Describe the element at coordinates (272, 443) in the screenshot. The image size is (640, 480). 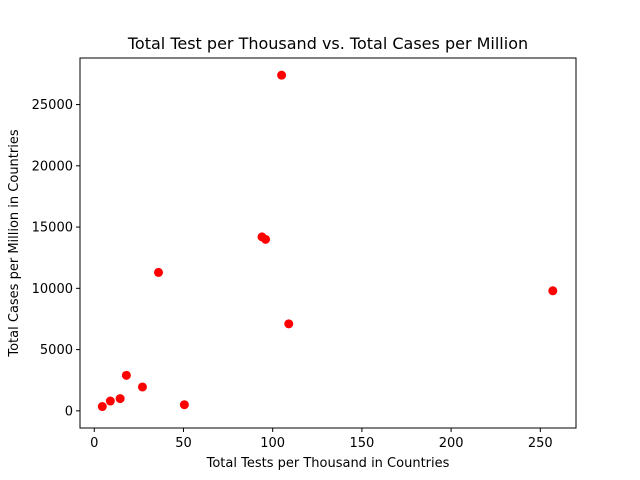
I see `x-tick-label: 100` at that location.